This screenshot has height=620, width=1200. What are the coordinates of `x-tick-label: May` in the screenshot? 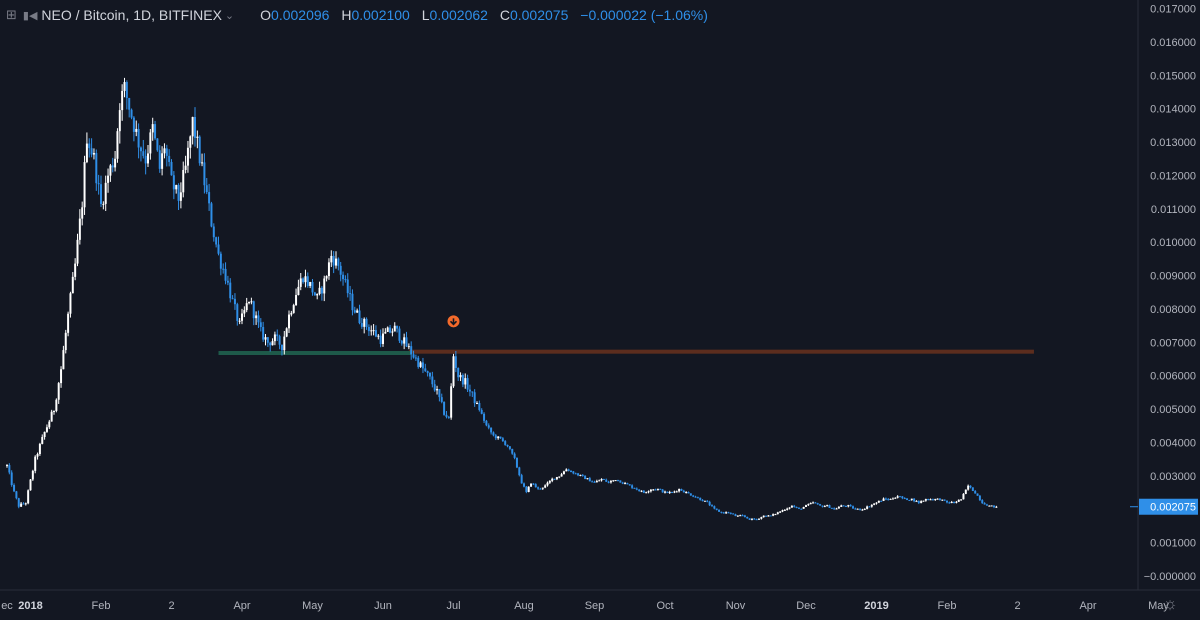 It's located at (1158, 606).